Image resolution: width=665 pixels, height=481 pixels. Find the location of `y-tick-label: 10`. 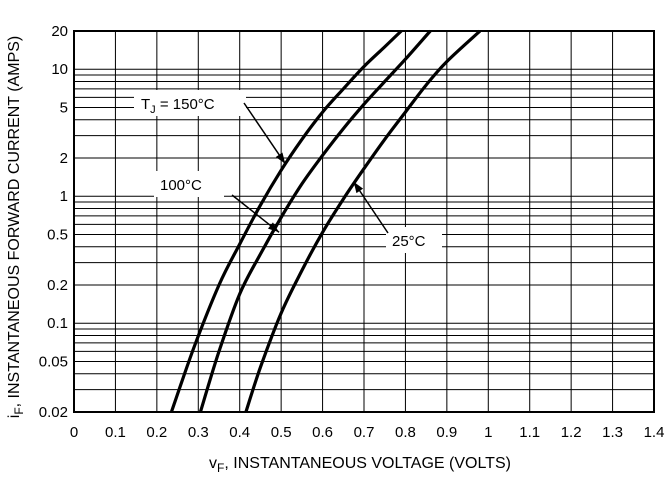

y-tick-label: 10 is located at coordinates (59, 69).